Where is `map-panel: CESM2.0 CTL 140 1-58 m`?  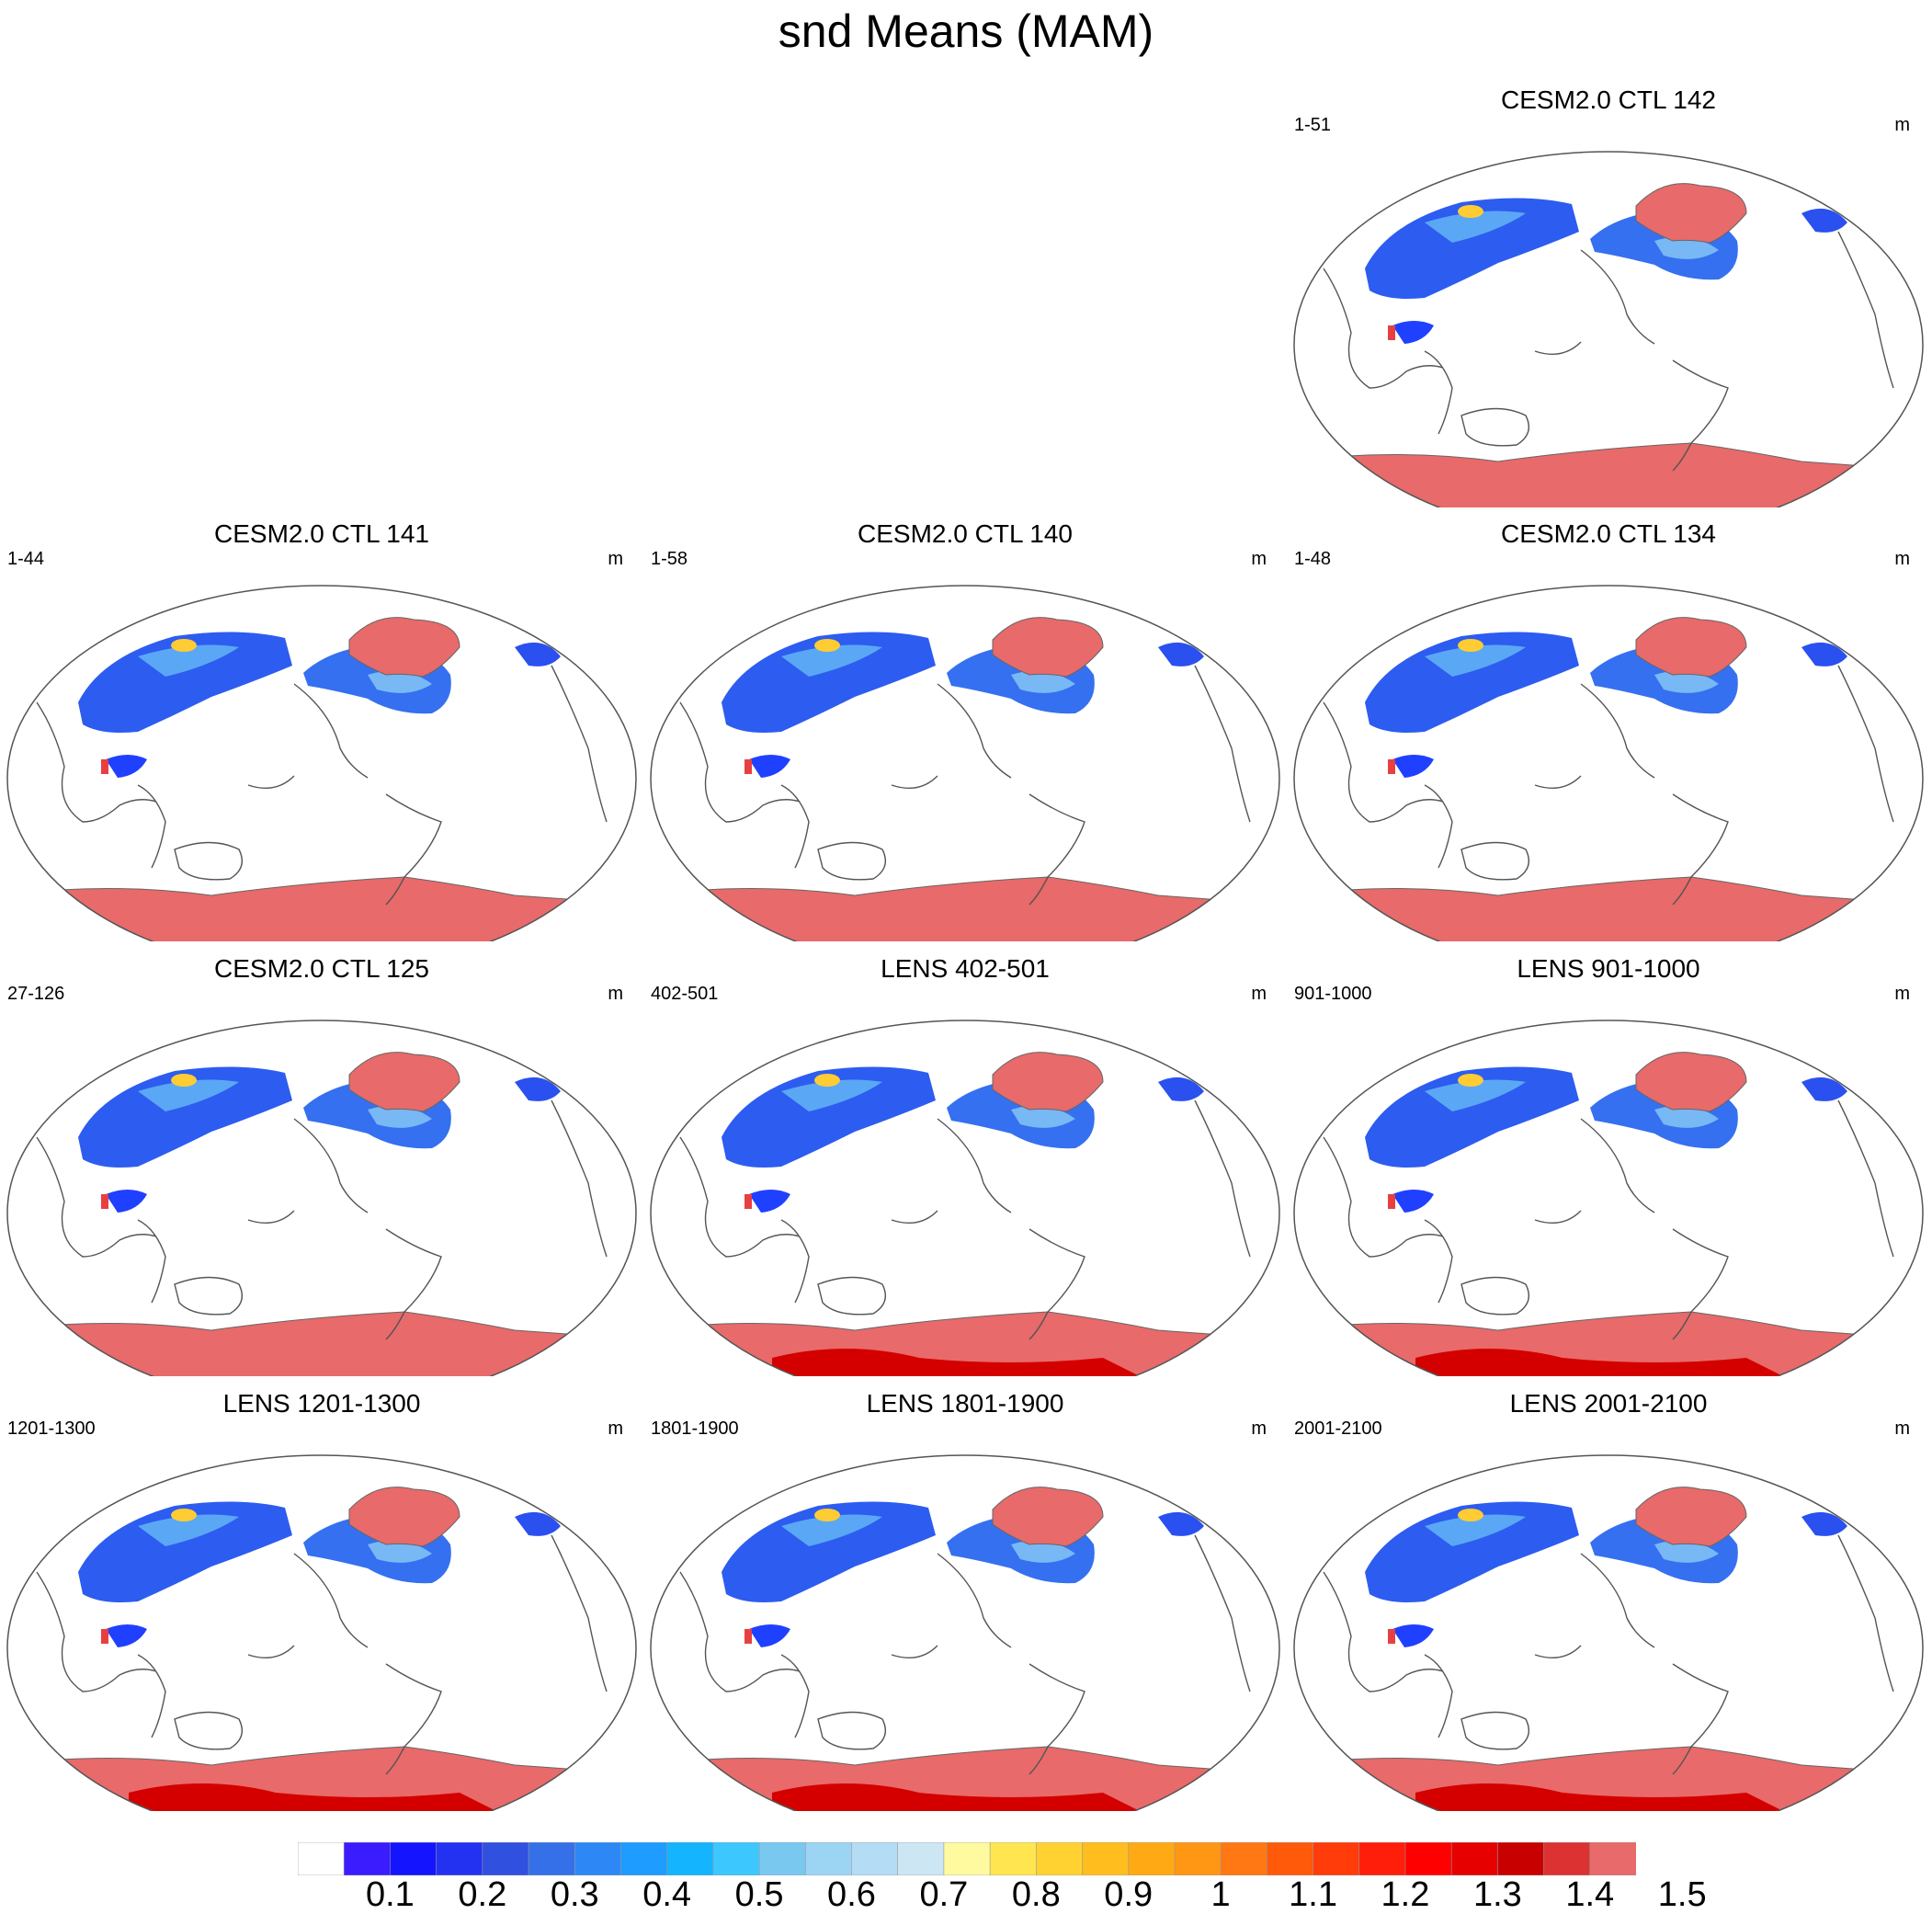 map-panel: CESM2.0 CTL 140 1-58 m is located at coordinates (965, 730).